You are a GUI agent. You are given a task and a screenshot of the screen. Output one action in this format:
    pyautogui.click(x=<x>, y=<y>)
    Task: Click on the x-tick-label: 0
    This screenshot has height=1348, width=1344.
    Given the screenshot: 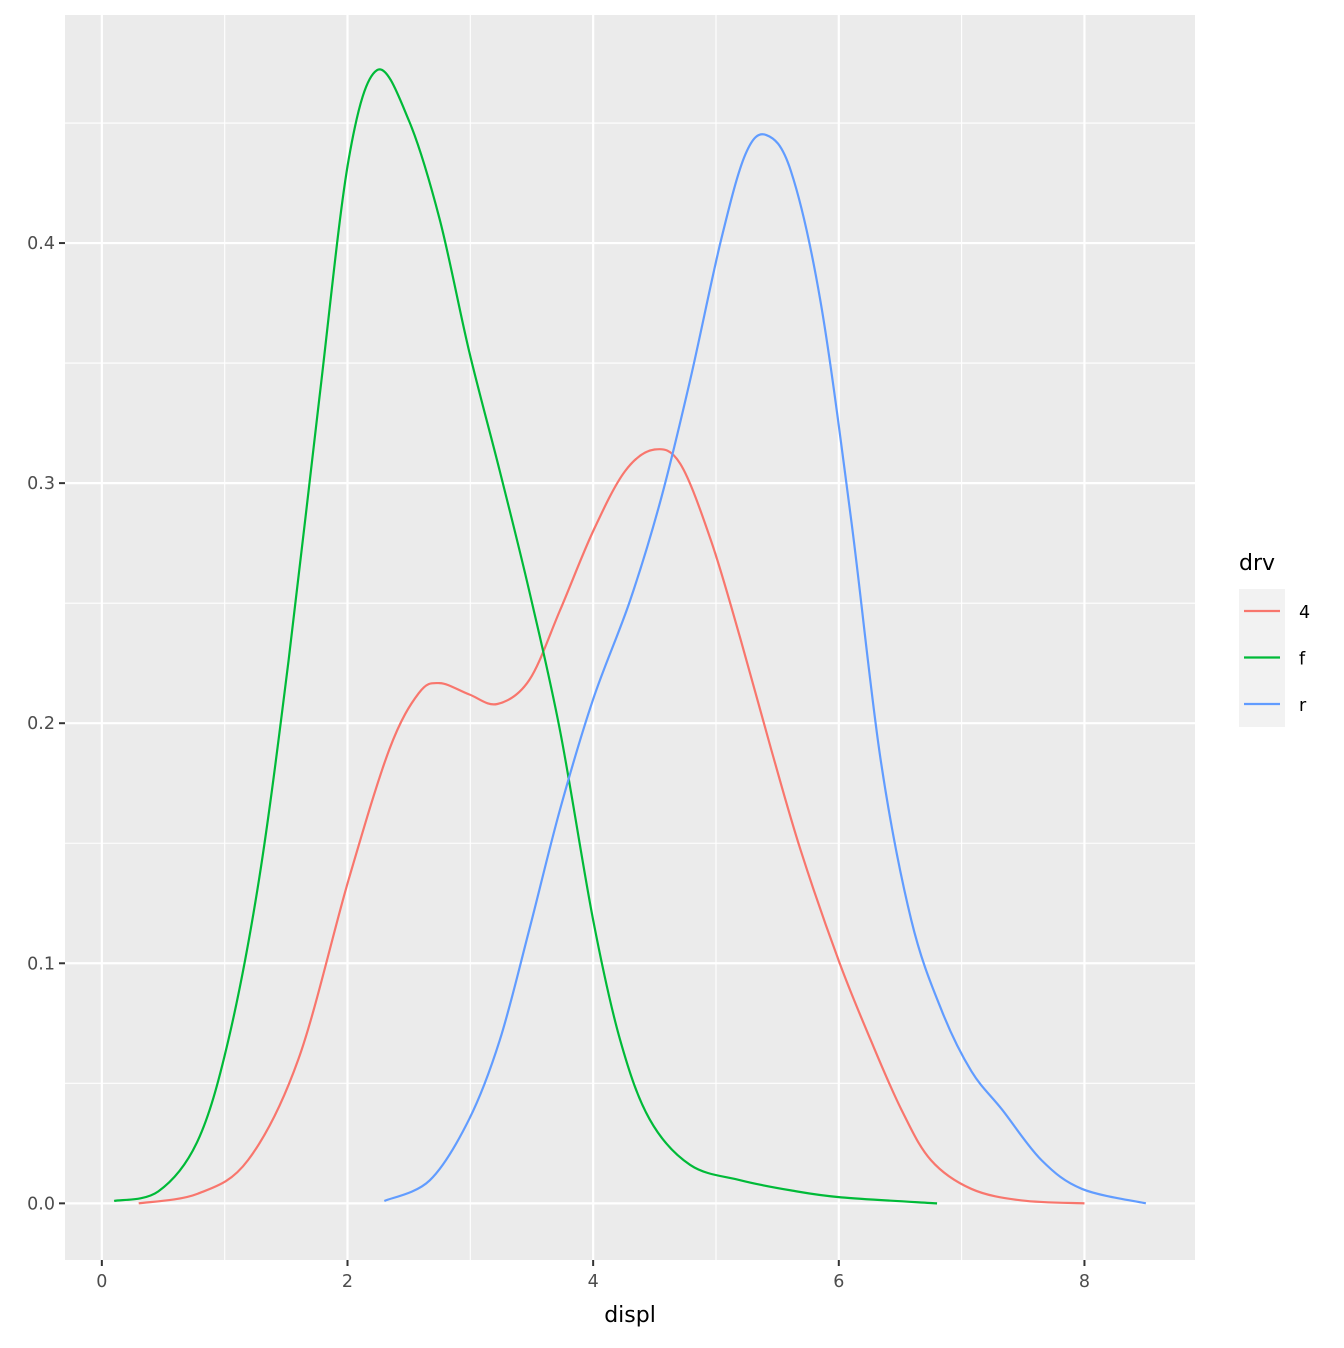 What is the action you would take?
    pyautogui.click(x=101, y=1282)
    